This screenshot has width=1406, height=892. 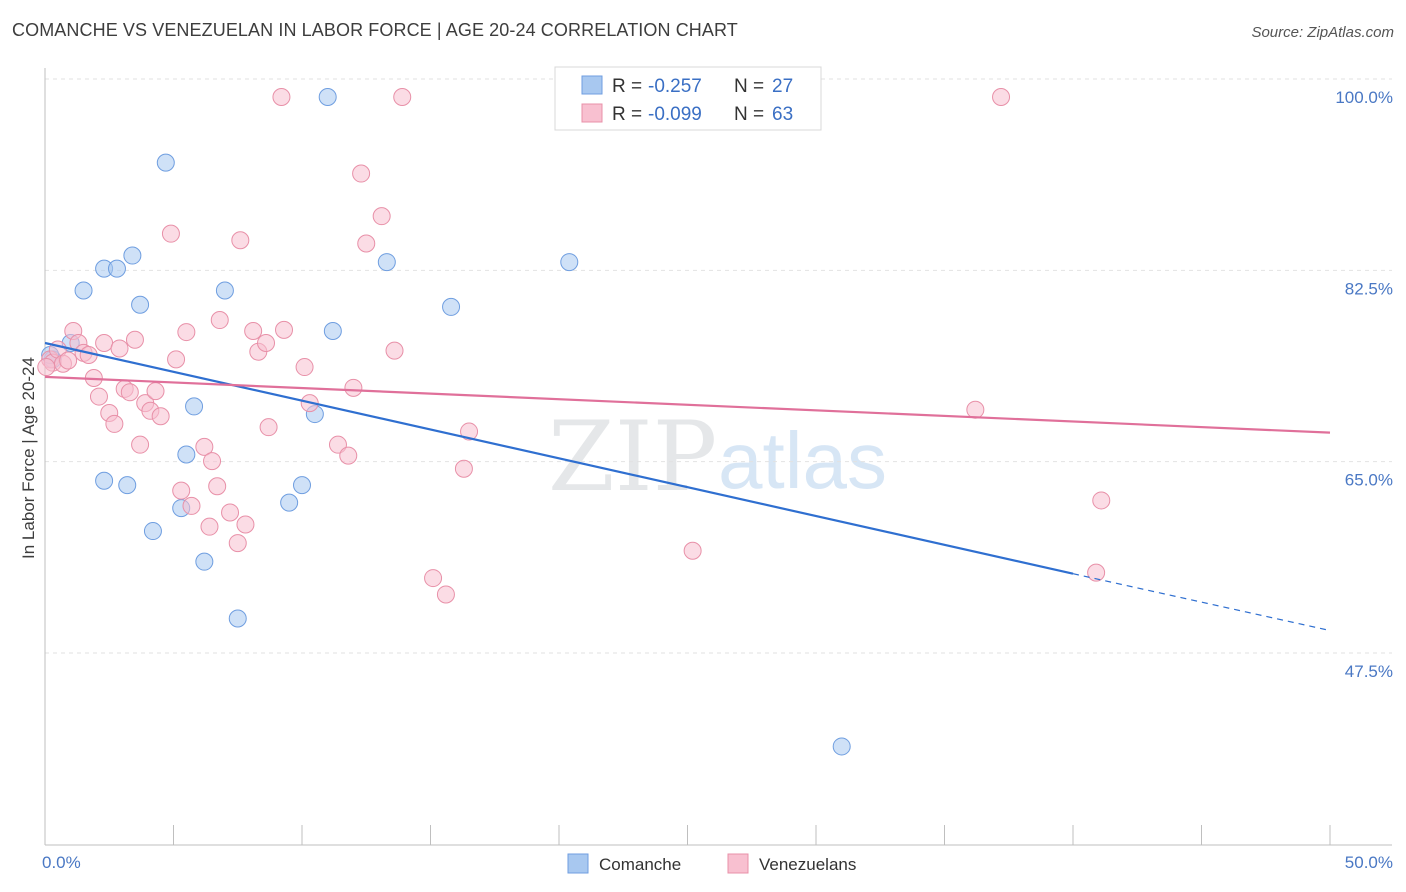 What do you see at coordinates (627, 86) in the screenshot?
I see `stats-r-label-comanche: R =` at bounding box center [627, 86].